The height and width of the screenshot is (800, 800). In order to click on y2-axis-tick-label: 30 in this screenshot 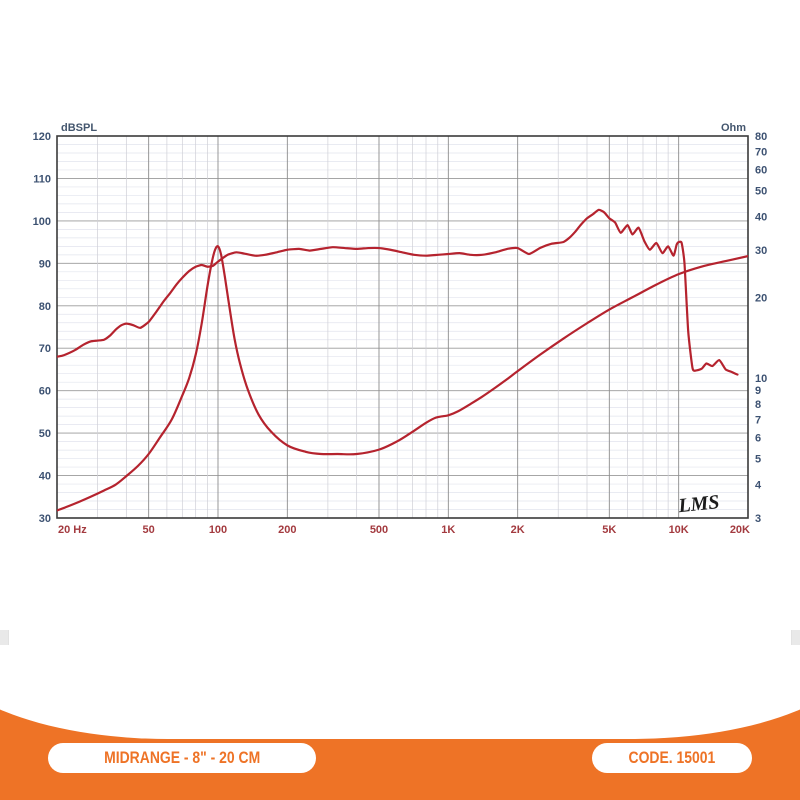, I will do `click(761, 251)`.